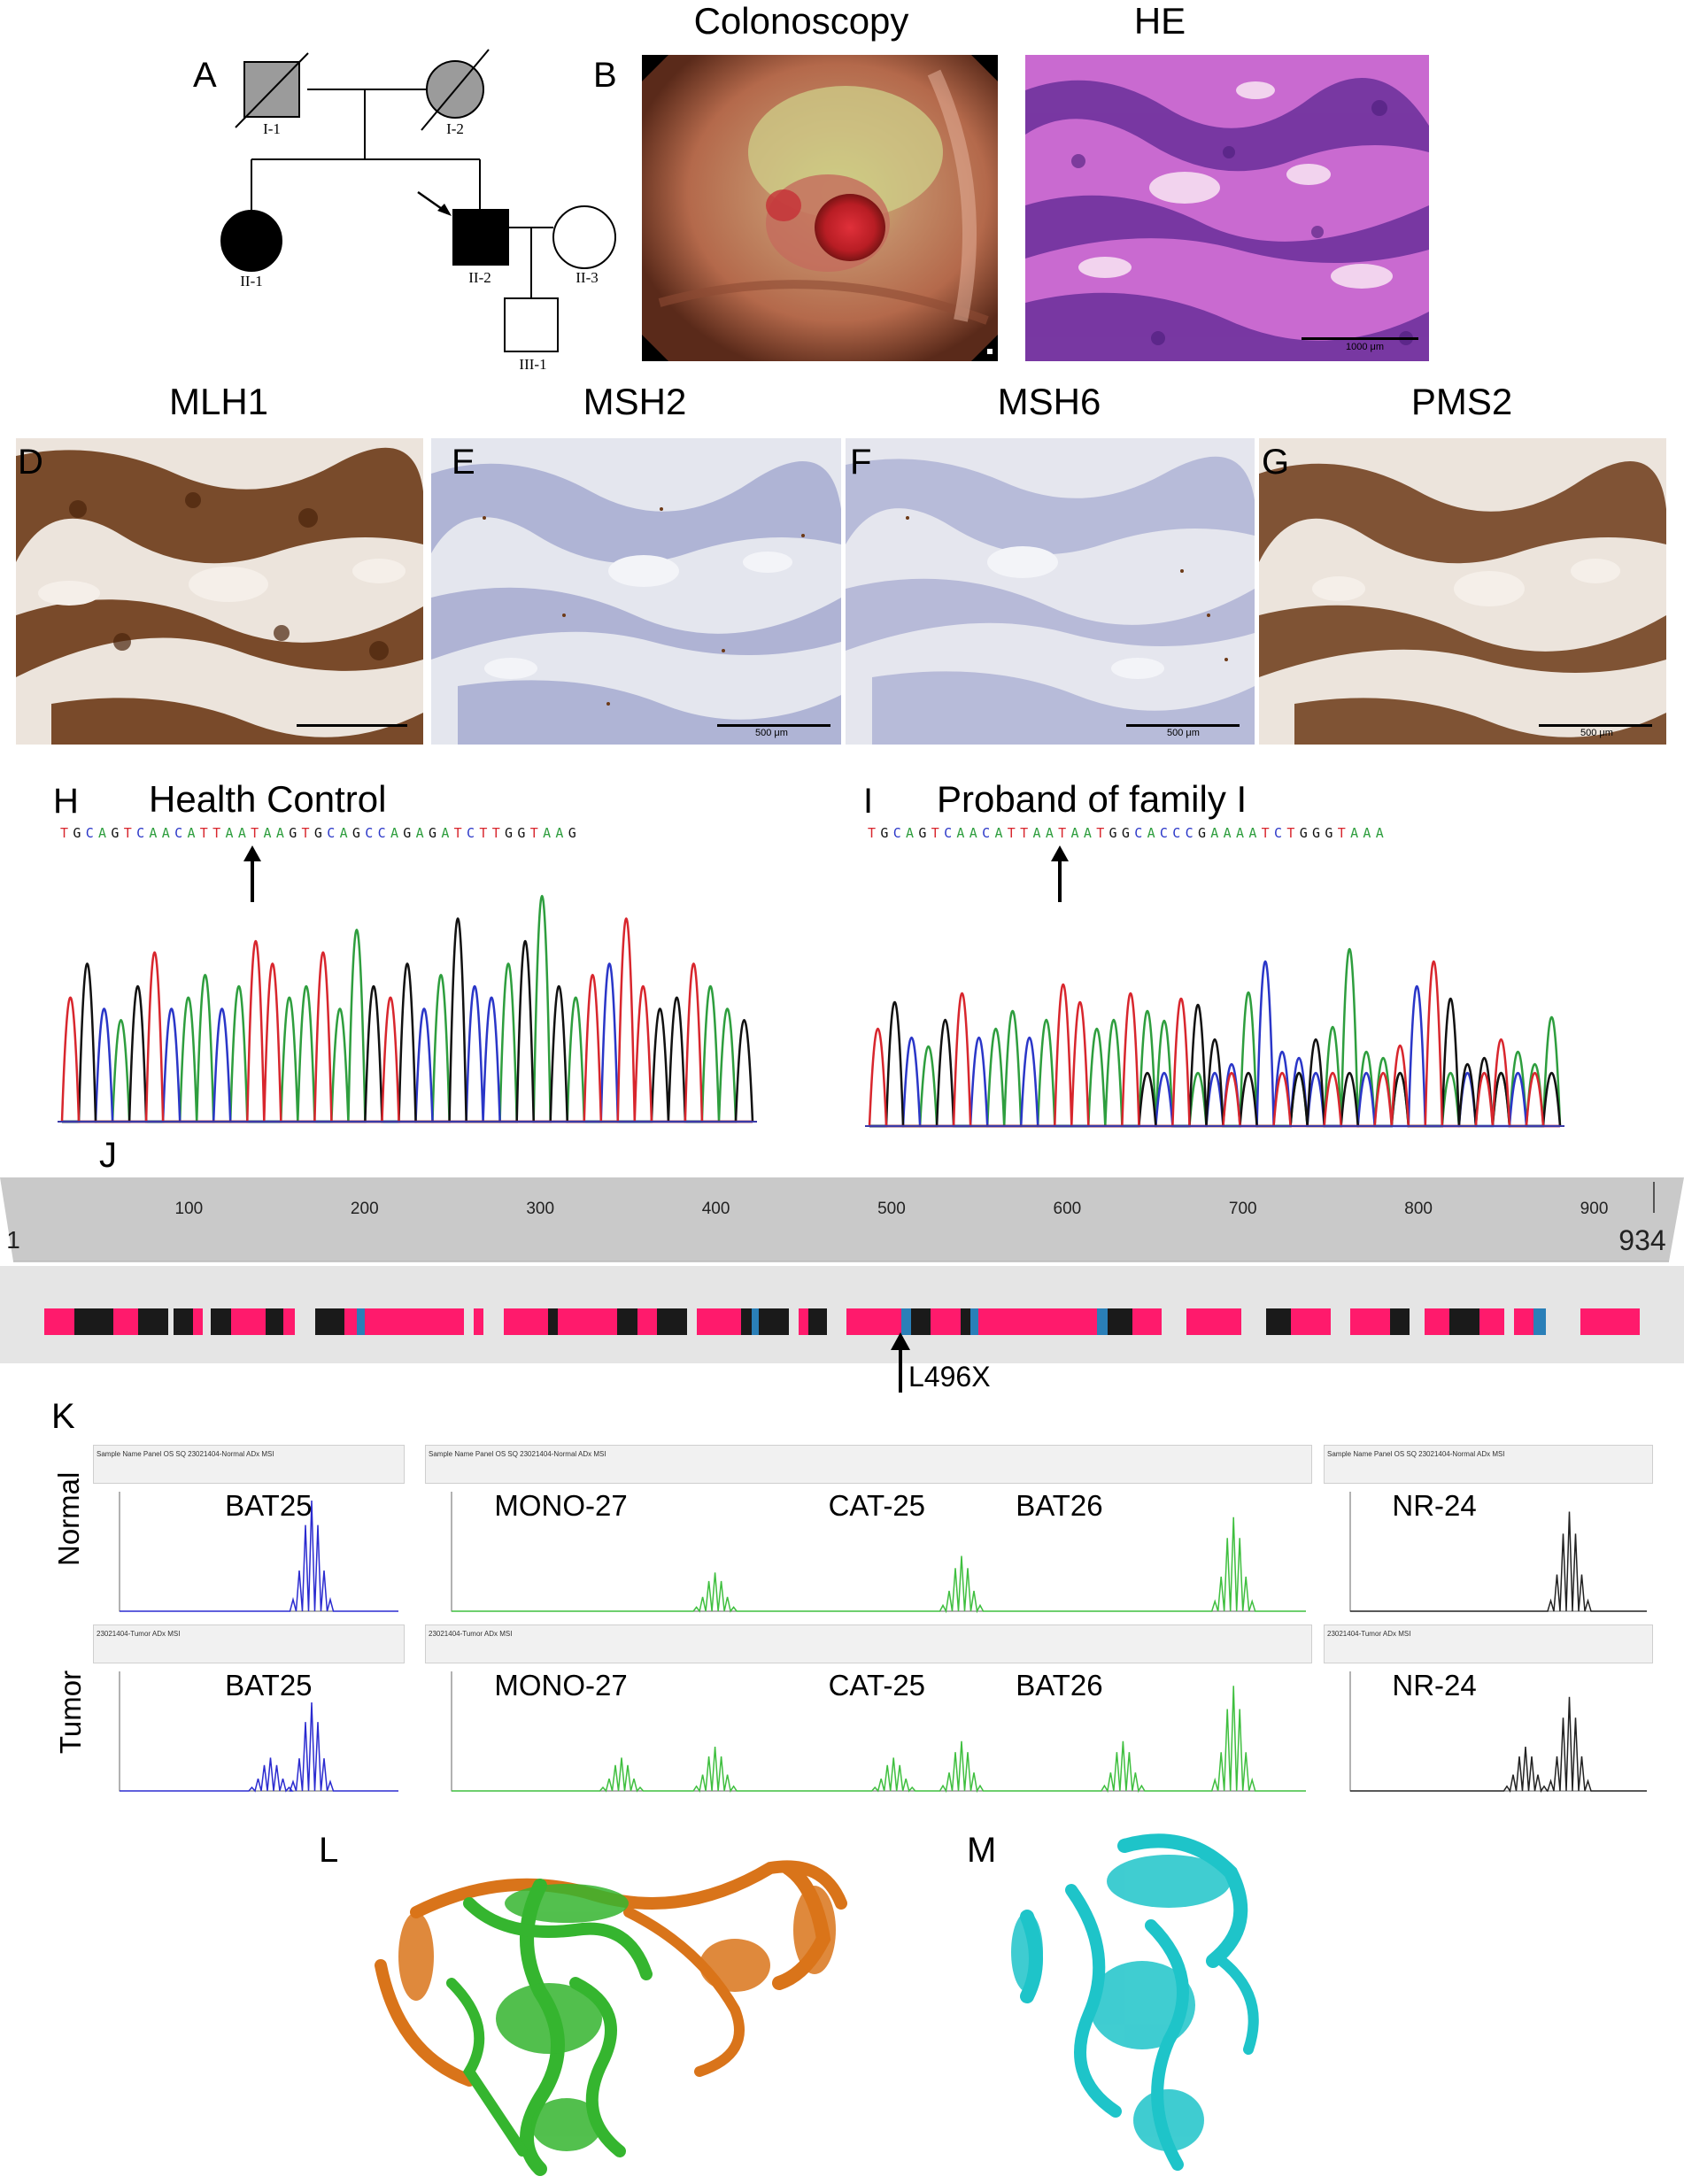 The height and width of the screenshot is (2184, 1684). What do you see at coordinates (1014, 833) in the screenshot?
I see `base-11: T` at bounding box center [1014, 833].